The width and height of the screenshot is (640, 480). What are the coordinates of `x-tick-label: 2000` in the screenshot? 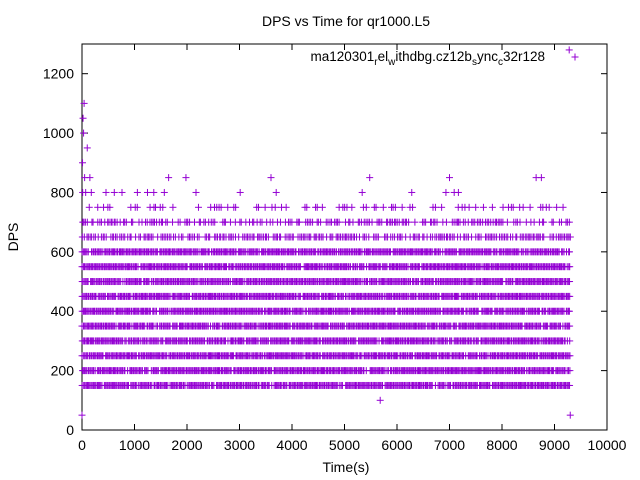 It's located at (186, 445).